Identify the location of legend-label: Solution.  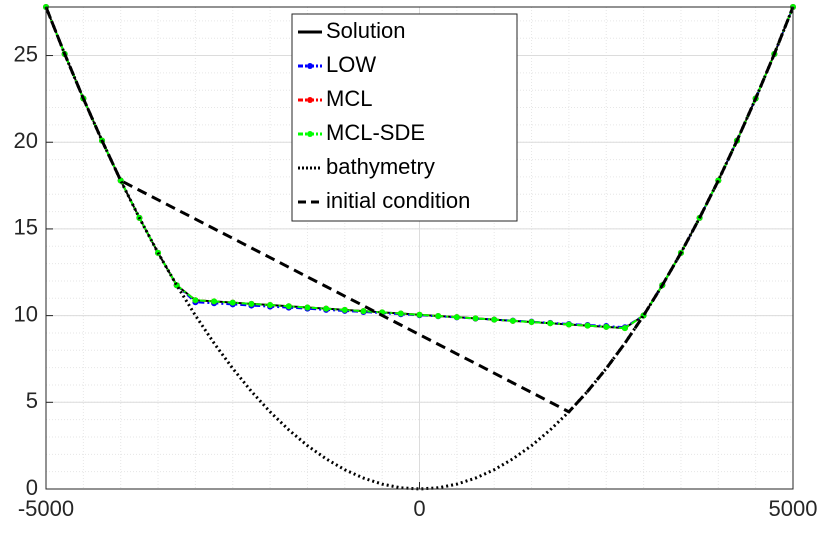
(366, 30).